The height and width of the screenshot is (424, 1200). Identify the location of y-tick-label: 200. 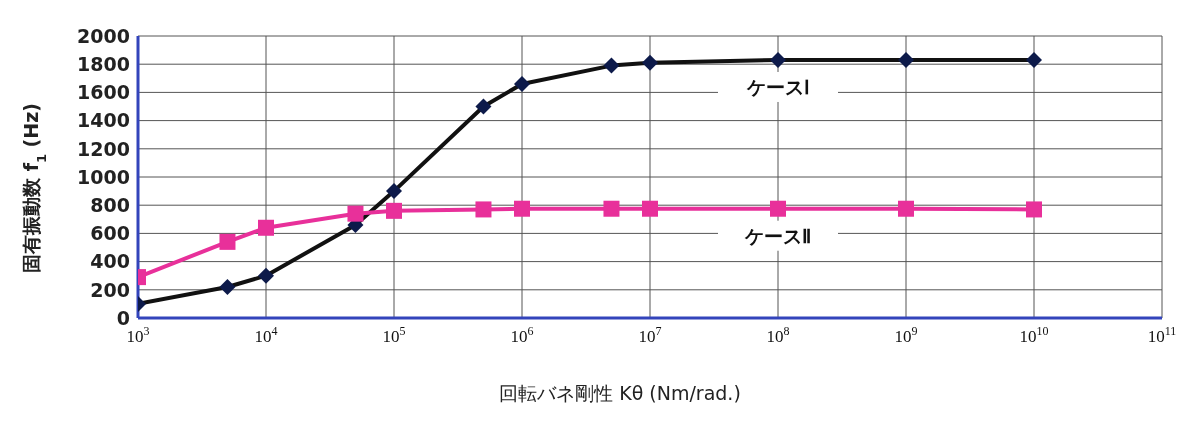
(110, 289).